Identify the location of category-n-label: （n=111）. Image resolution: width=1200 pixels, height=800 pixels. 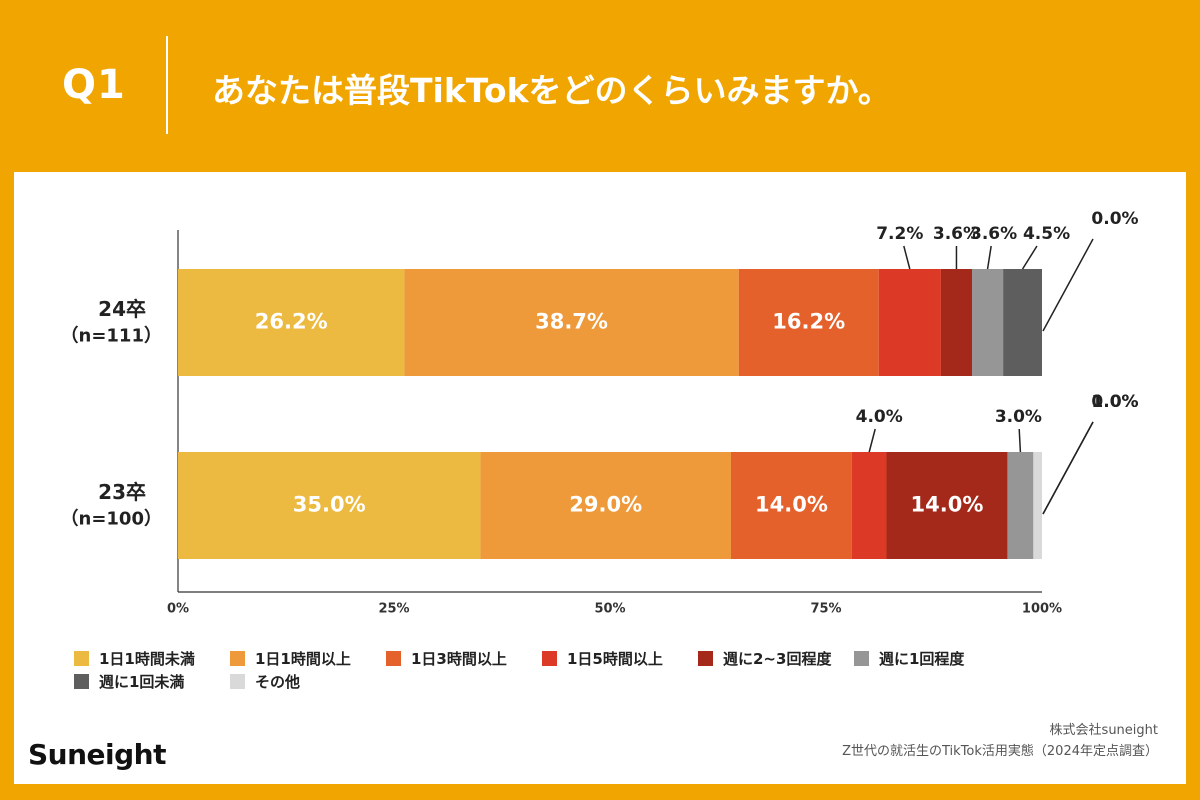
(111, 336).